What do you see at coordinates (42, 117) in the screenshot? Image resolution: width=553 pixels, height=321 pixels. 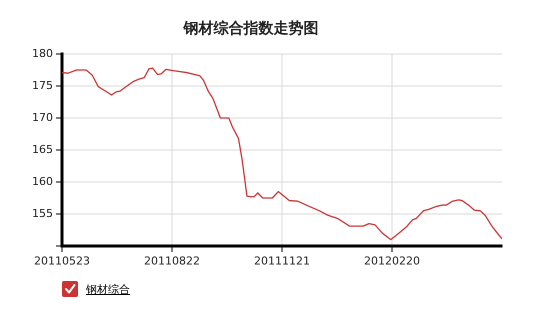 I see `y-tick-label: 170` at bounding box center [42, 117].